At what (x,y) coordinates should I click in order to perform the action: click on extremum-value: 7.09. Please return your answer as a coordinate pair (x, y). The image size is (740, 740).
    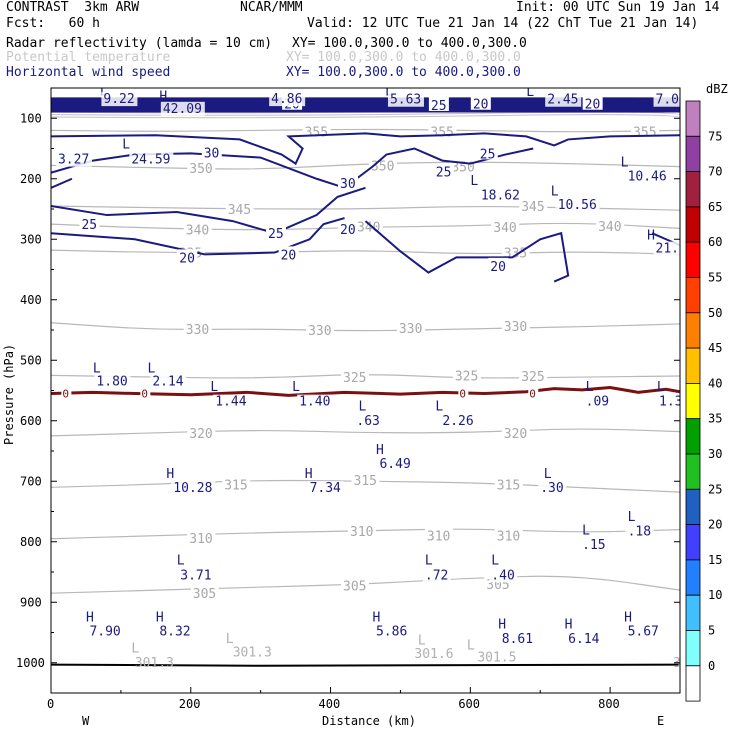
    Looking at the image, I should click on (671, 100).